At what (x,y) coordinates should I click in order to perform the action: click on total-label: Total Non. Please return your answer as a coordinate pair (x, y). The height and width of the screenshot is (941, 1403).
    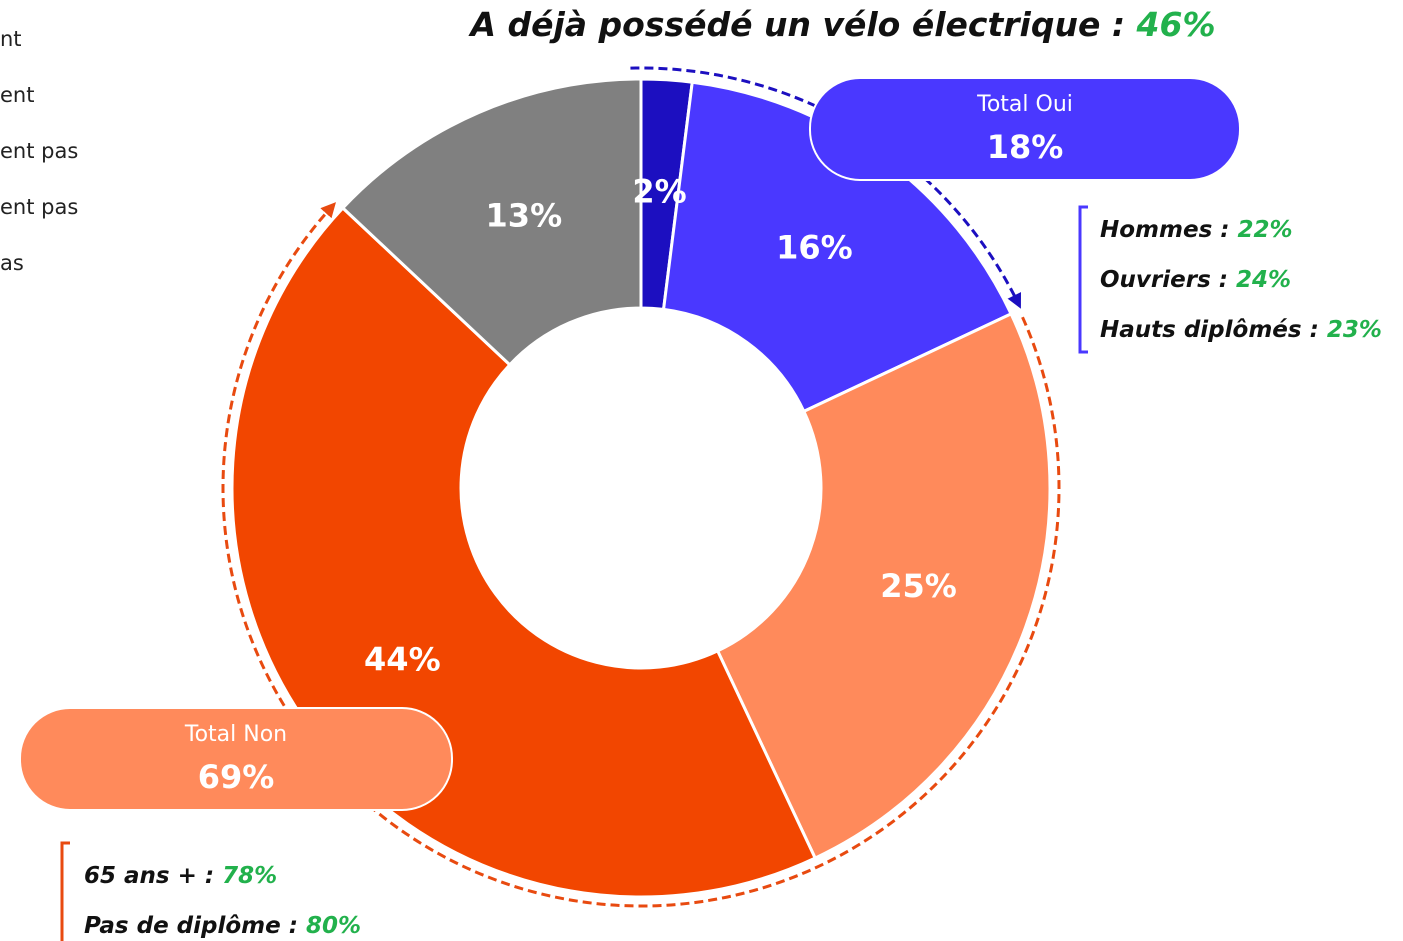
    Looking at the image, I should click on (235, 734).